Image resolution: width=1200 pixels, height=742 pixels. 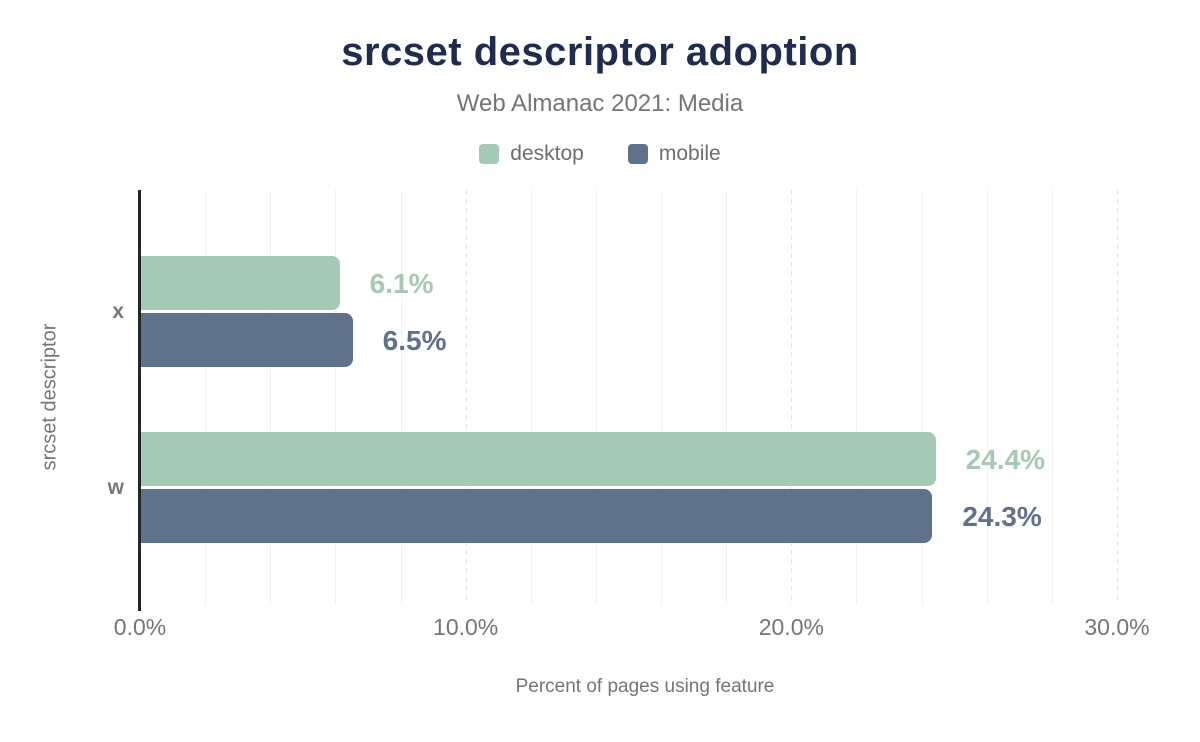 What do you see at coordinates (600, 154) in the screenshot?
I see `legend: desktop mobile` at bounding box center [600, 154].